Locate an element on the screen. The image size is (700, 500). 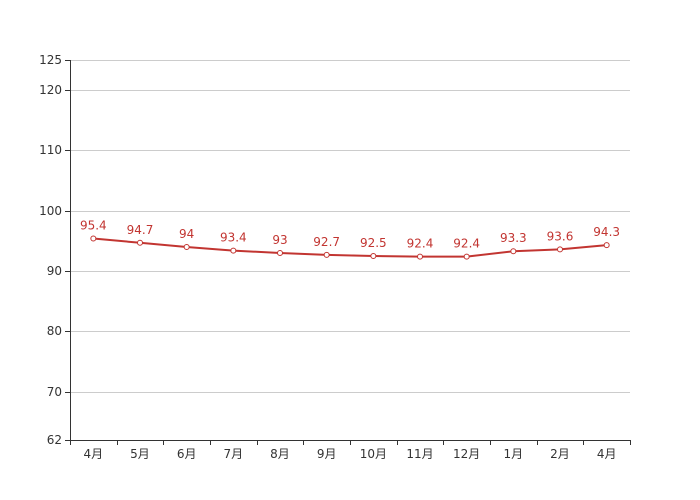
y-tick-label: 110 is located at coordinates (50, 150).